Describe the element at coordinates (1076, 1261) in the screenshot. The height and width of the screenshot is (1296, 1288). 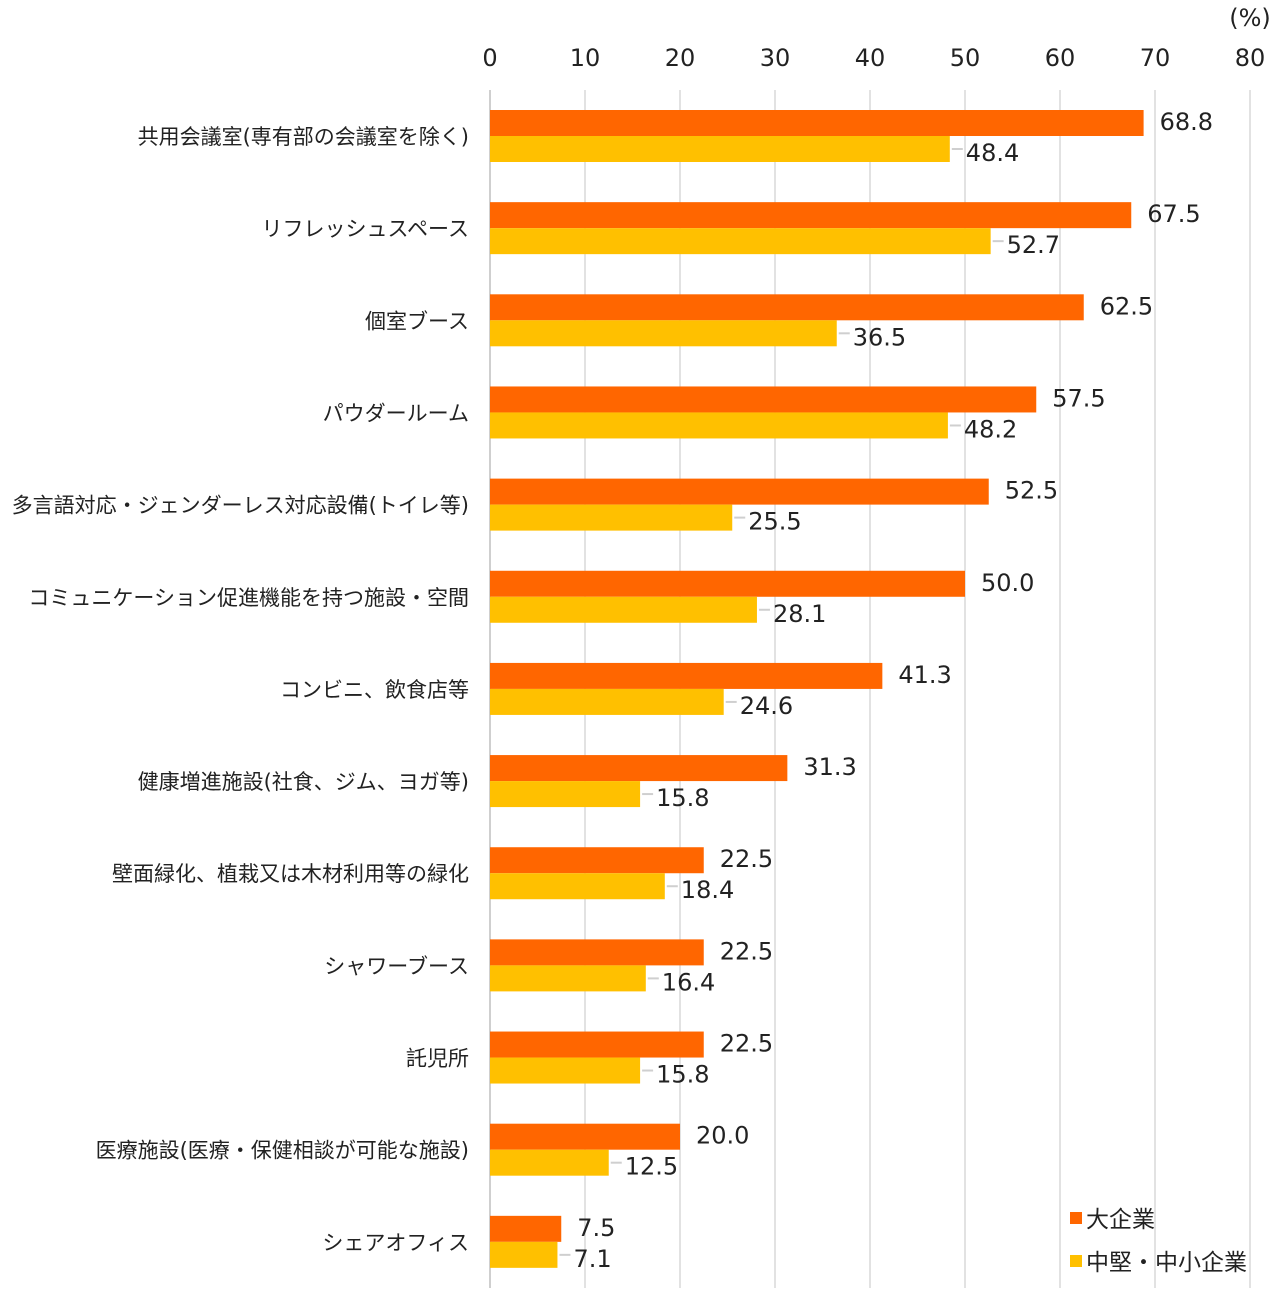
I see `legend-swatch-sme` at that location.